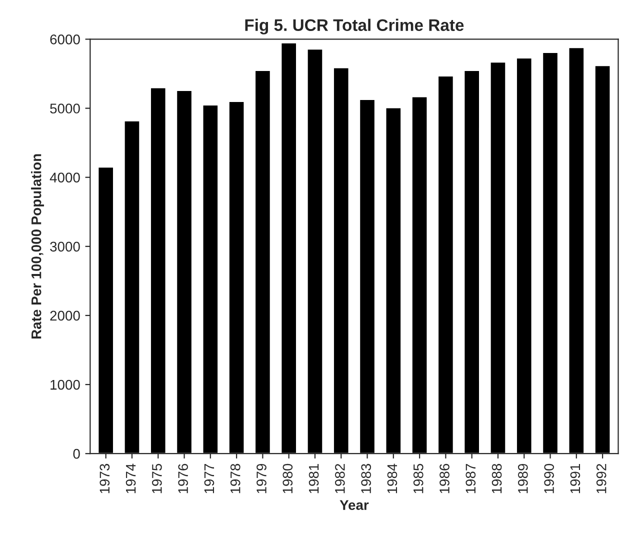  What do you see at coordinates (37, 246) in the screenshot?
I see `y-axis-title: Rate Per 100,000 Population` at bounding box center [37, 246].